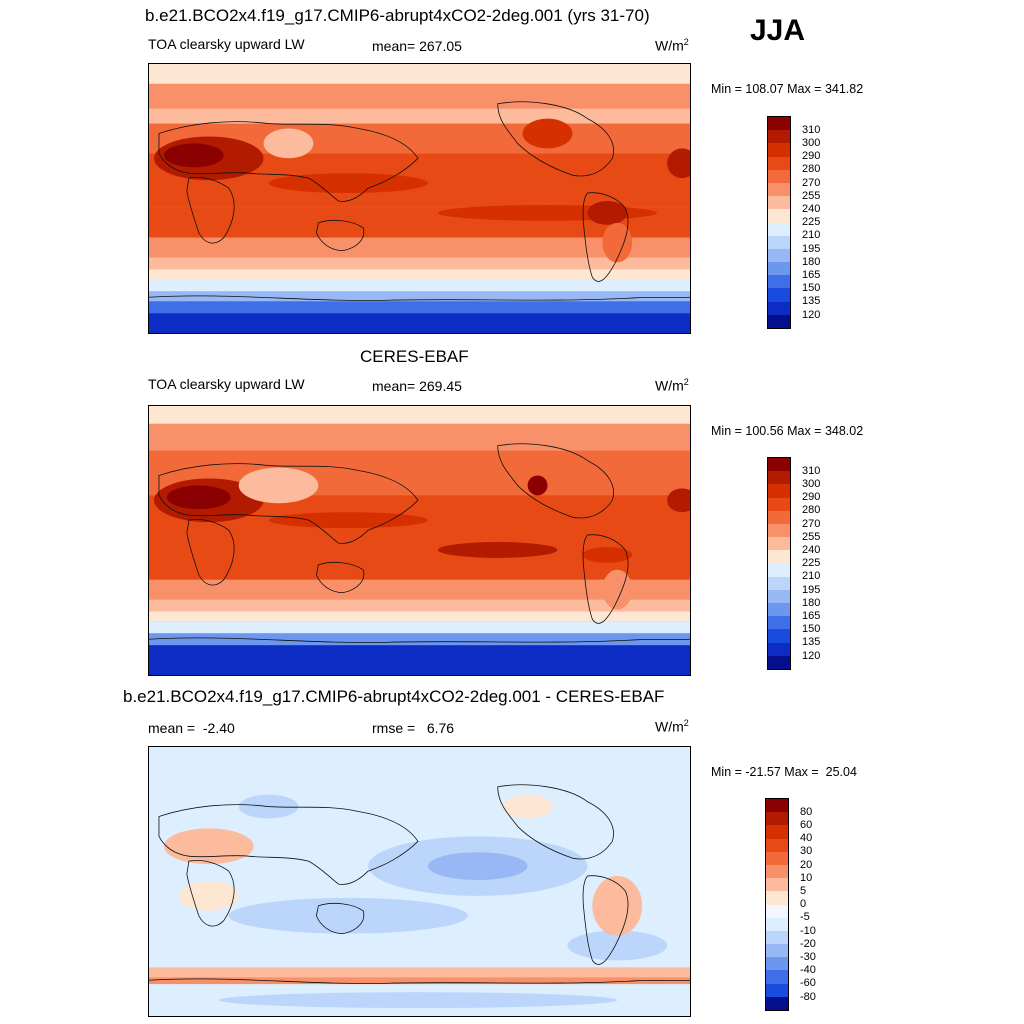 This screenshot has height=1024, width=1024. I want to click on colorbar-tick-label: 20, so click(806, 864).